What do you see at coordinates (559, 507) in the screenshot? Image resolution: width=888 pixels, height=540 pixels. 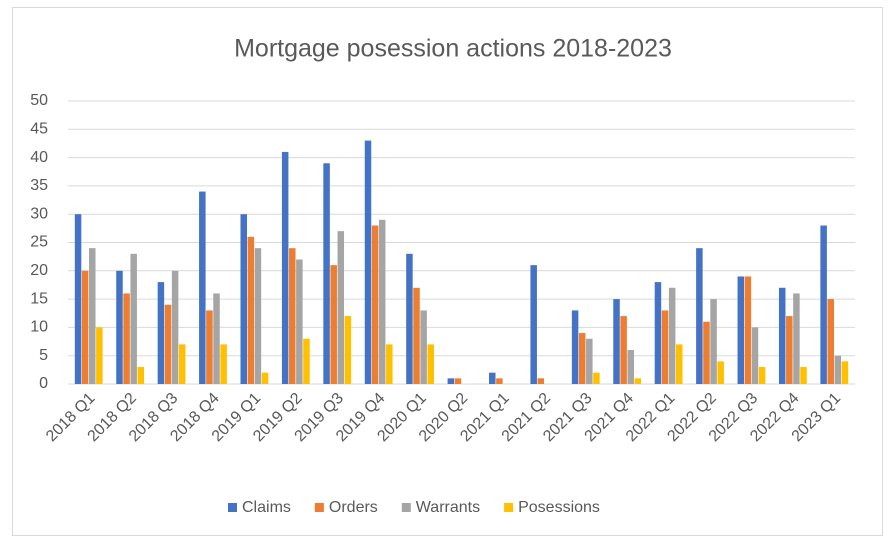 I see `legend-label: Posessions` at bounding box center [559, 507].